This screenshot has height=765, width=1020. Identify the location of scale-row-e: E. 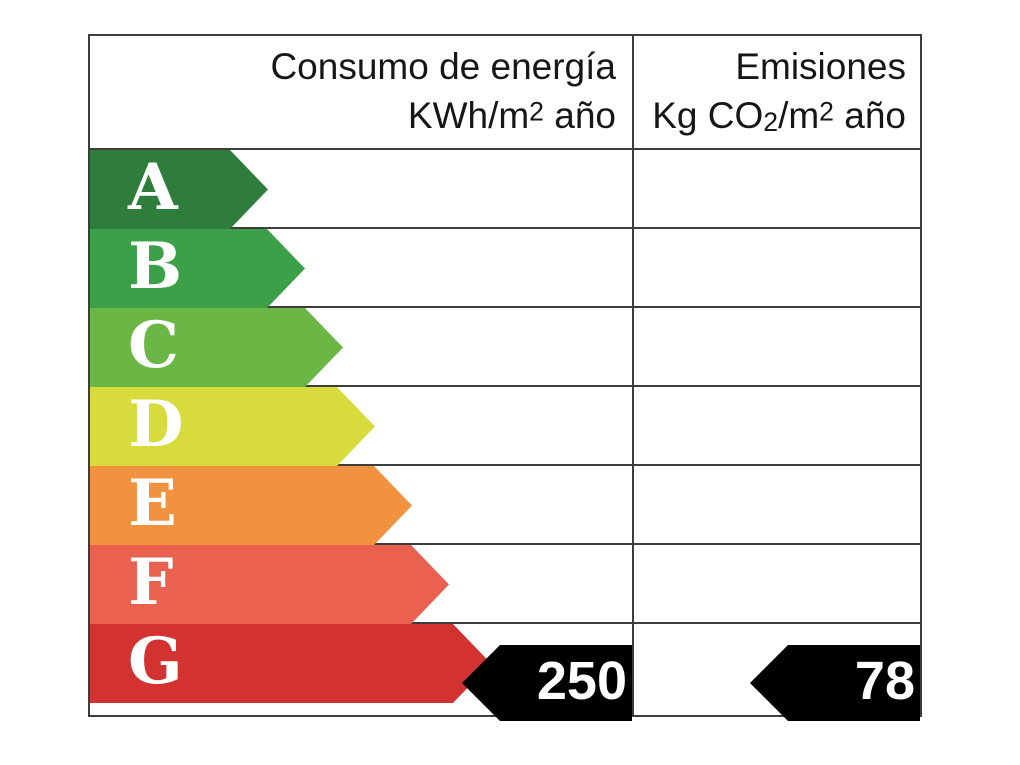
(505, 505).